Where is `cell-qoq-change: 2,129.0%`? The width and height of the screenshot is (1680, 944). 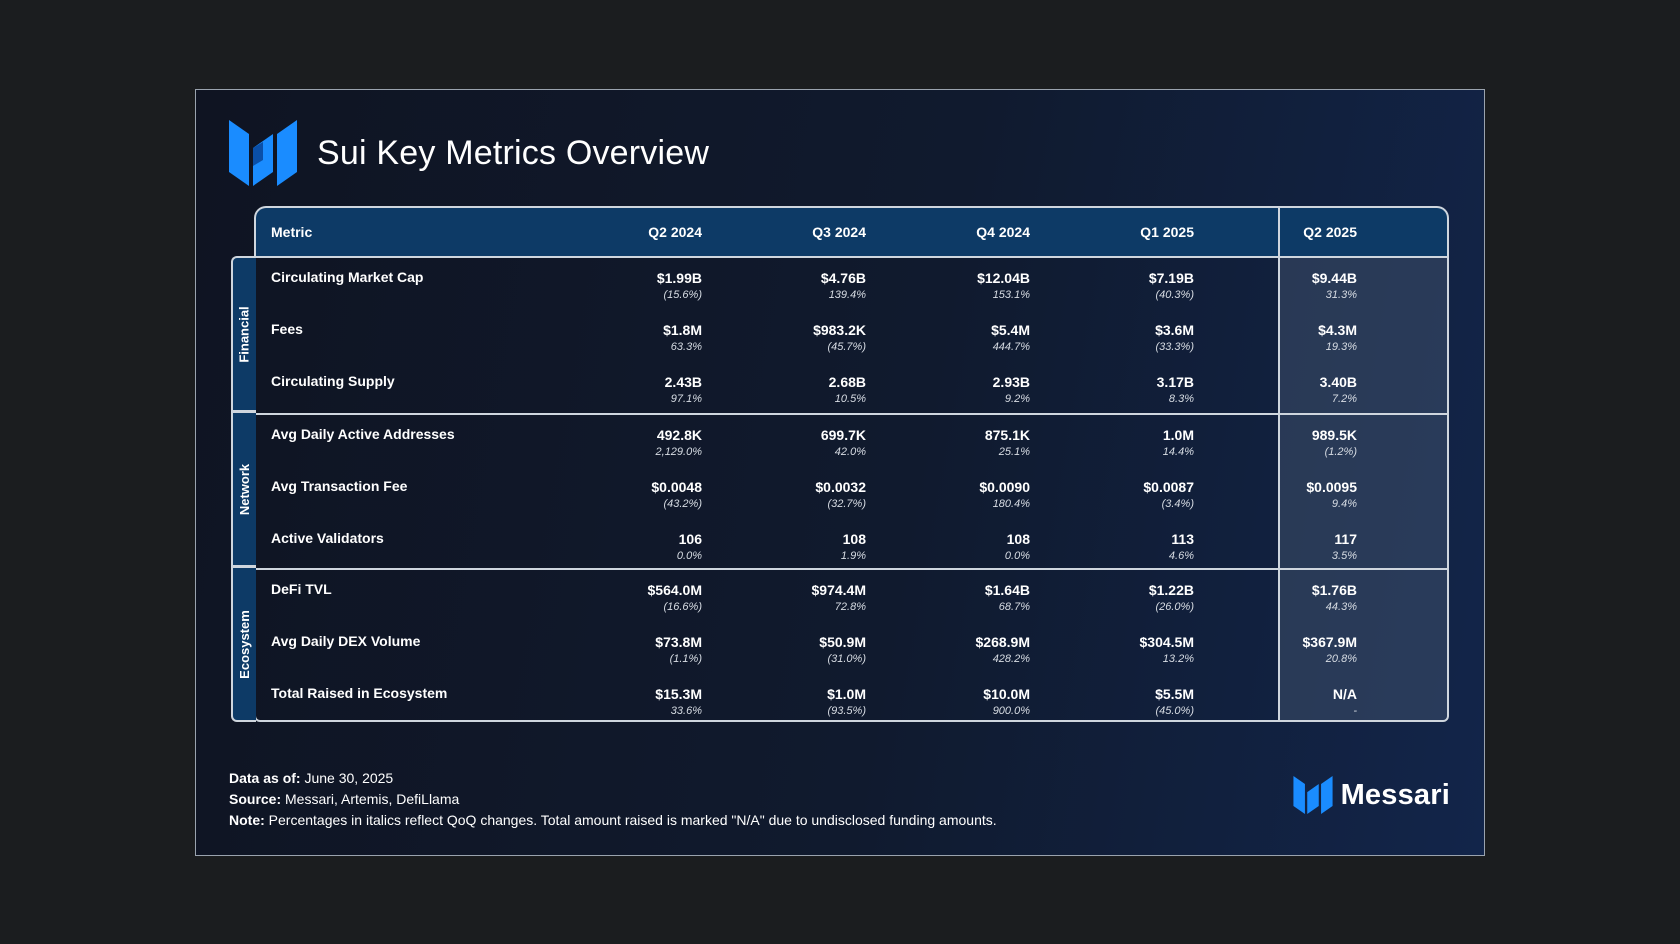
cell-qoq-change: 2,129.0% is located at coordinates (678, 452).